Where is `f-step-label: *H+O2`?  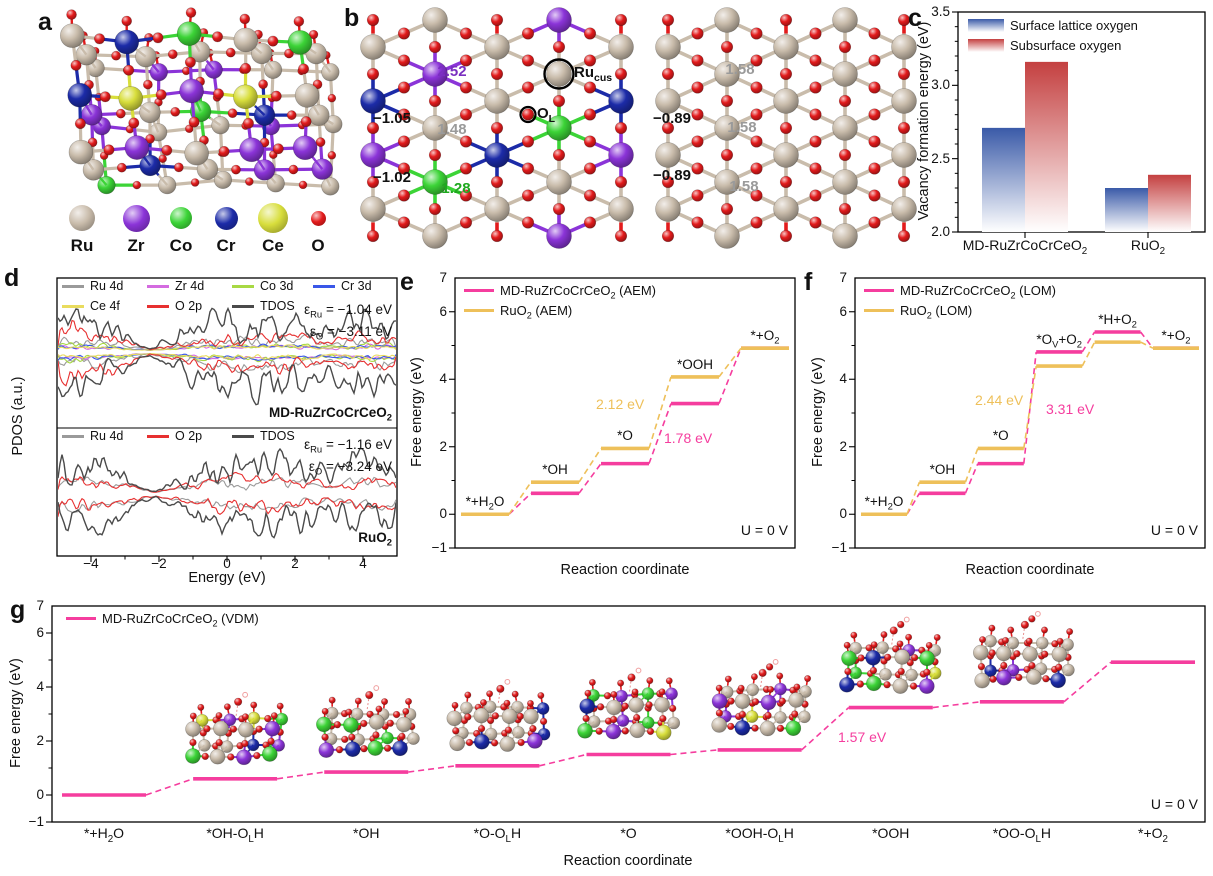 f-step-label: *H+O2 is located at coordinates (1117, 321).